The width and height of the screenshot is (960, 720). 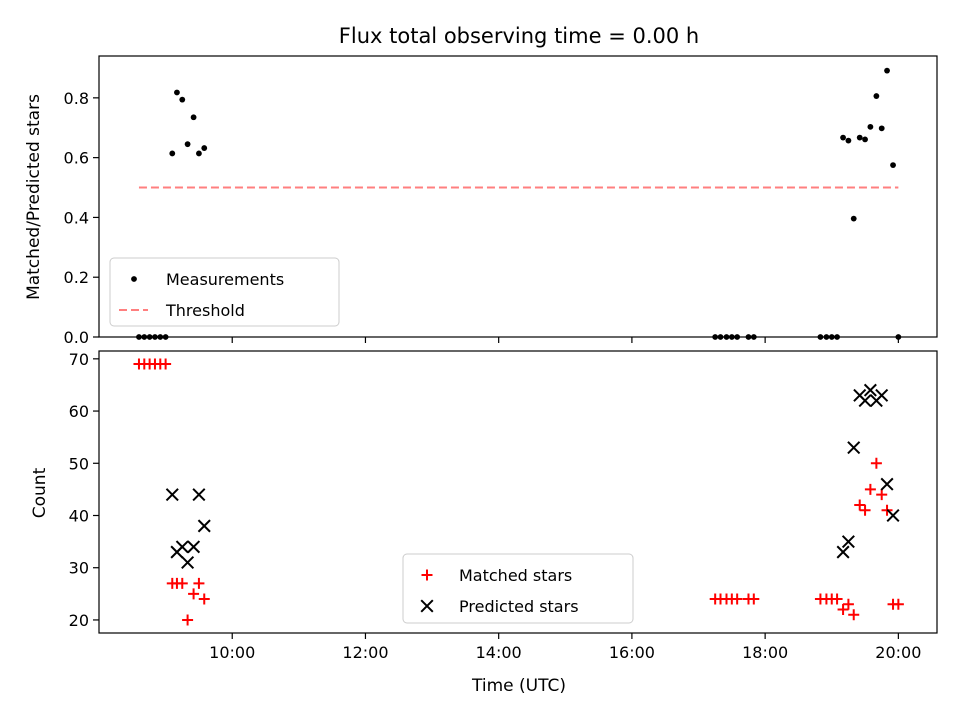 I want to click on bottom-y-tick-label: 20, so click(x=79, y=620).